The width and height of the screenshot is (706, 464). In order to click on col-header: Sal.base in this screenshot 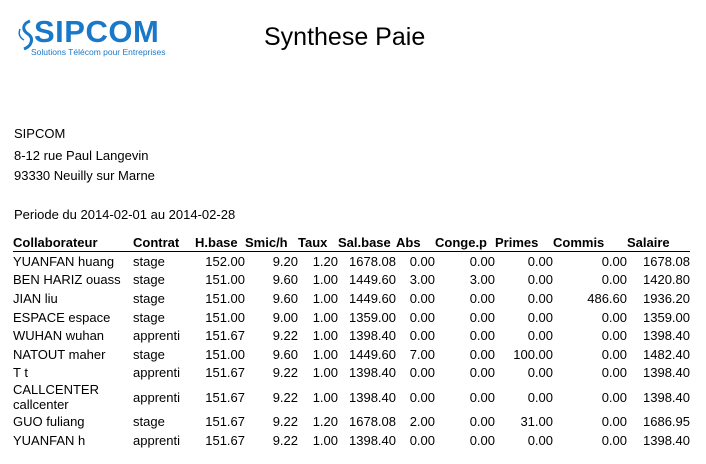, I will do `click(367, 243)`.